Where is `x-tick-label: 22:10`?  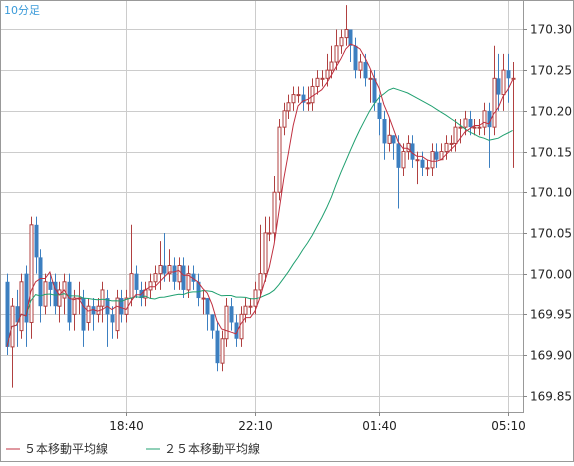
x-tick-label: 22:10 is located at coordinates (255, 426).